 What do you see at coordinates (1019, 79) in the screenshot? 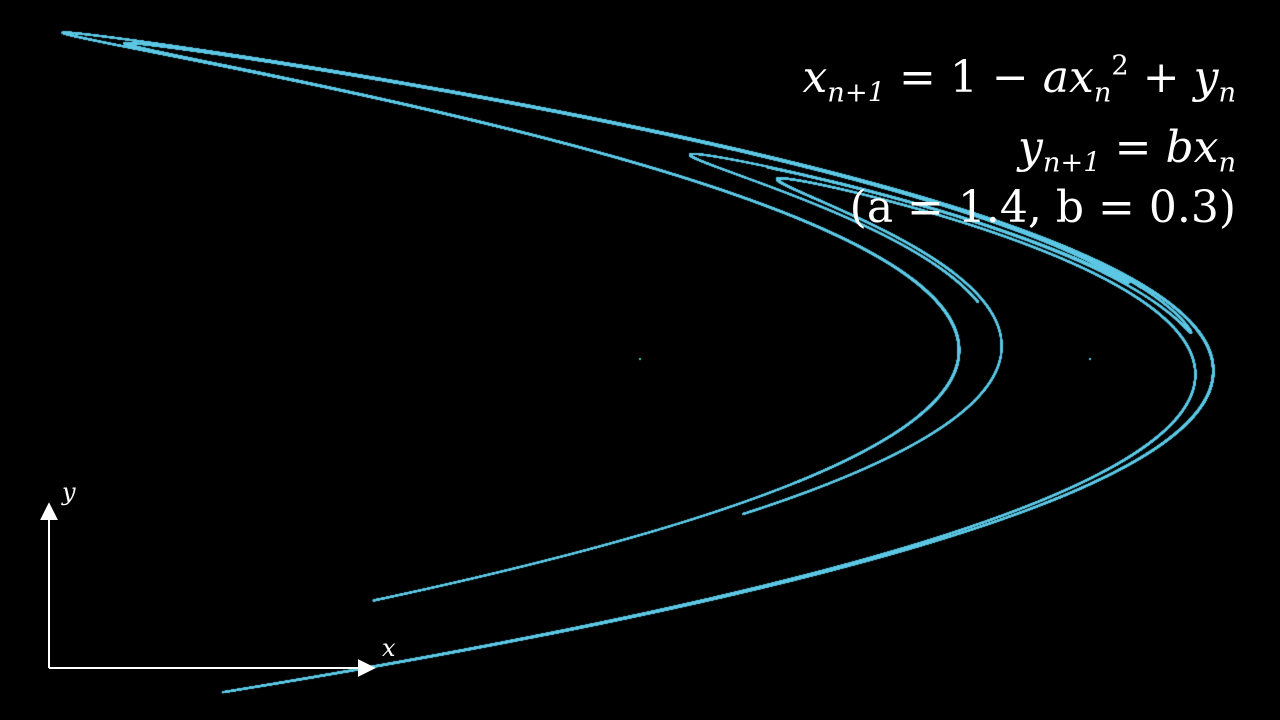
I see `equation-x-update: xn+1 = 1 − axn2 + yn` at bounding box center [1019, 79].